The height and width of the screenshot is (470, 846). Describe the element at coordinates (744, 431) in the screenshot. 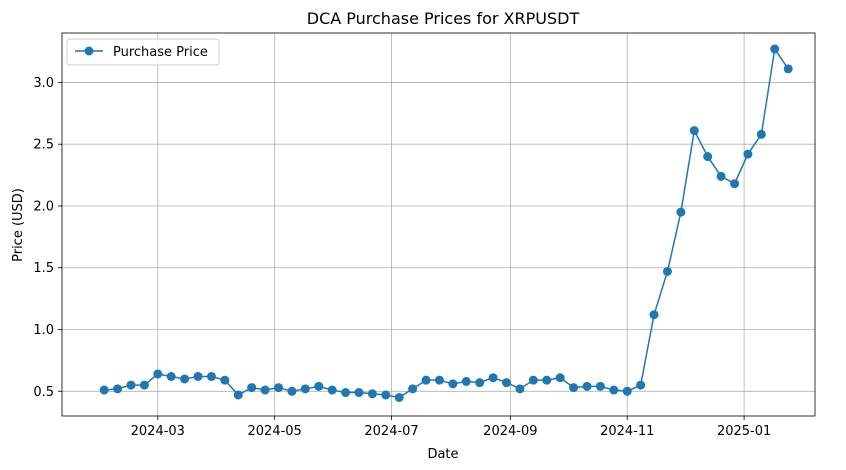

I see `x-tick-label: 2025-01` at that location.